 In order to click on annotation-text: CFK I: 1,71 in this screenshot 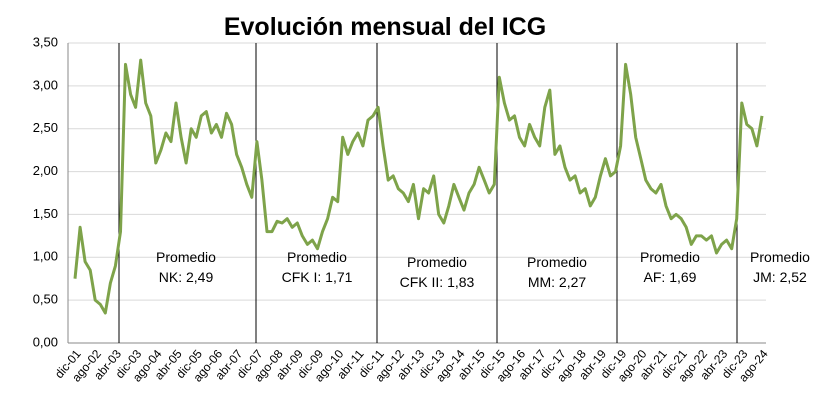, I will do `click(317, 277)`.